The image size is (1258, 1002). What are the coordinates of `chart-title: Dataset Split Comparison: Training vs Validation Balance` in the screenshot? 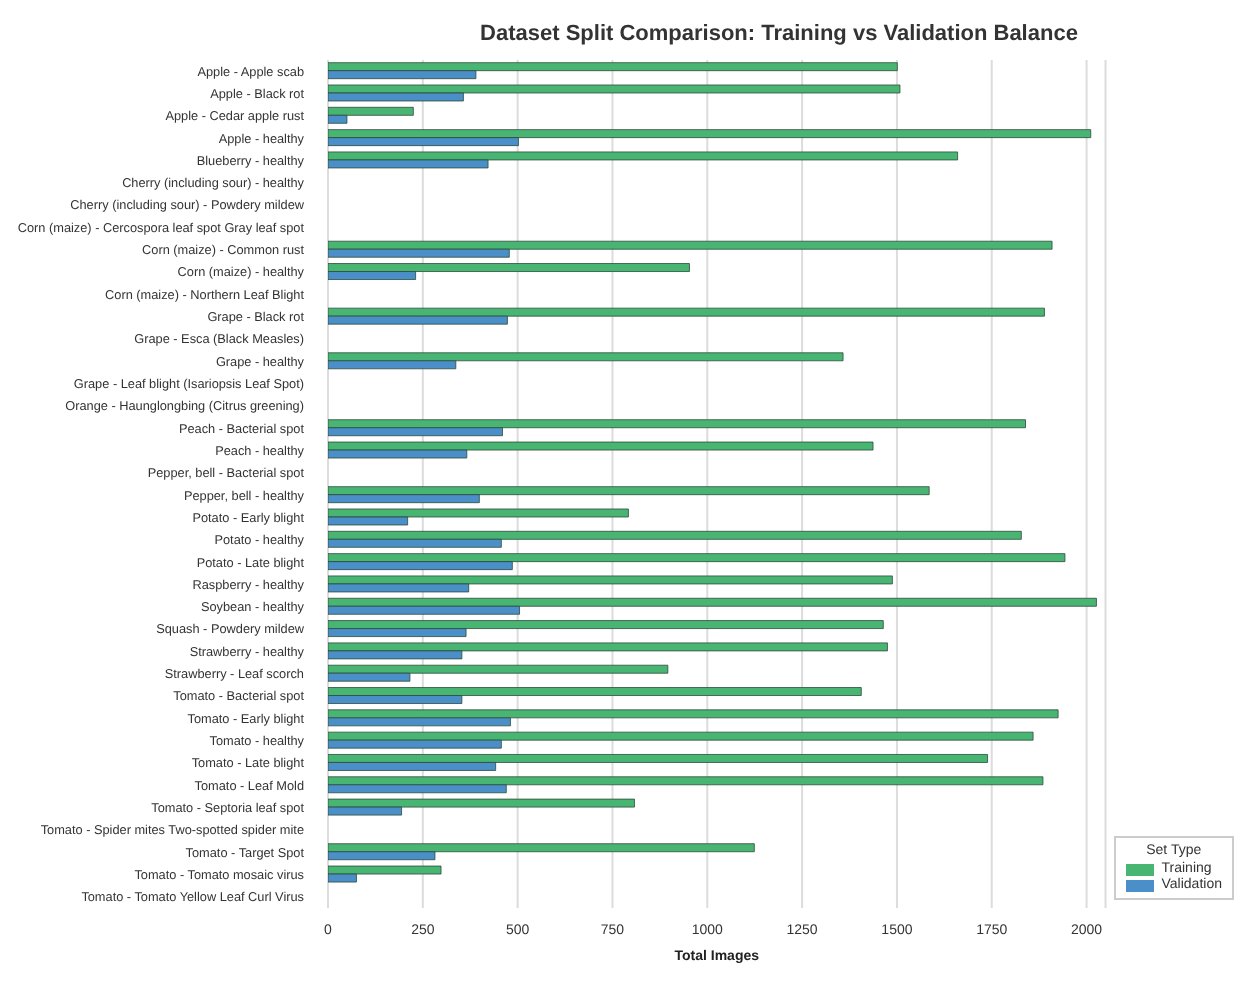 It's located at (779, 35).